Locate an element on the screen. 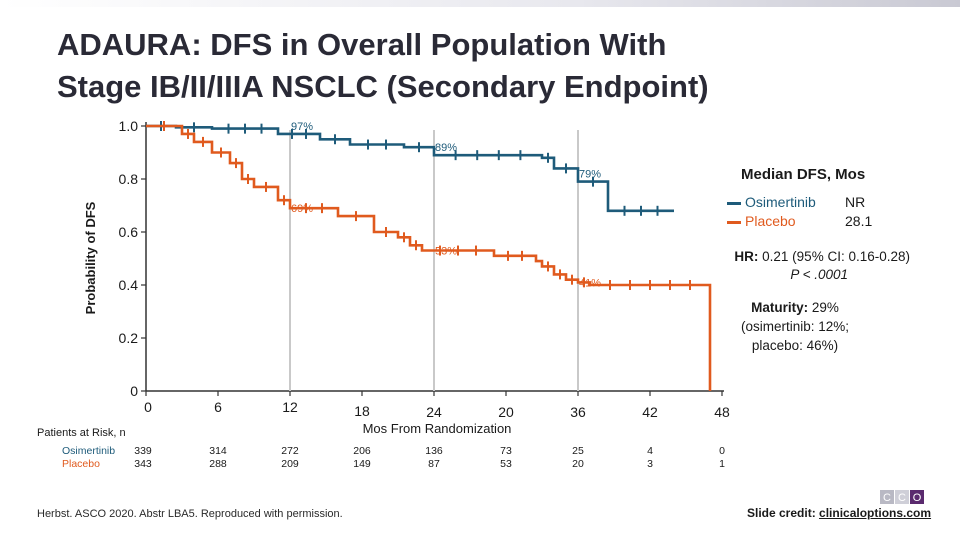  risk-cell: 20 is located at coordinates (578, 464).